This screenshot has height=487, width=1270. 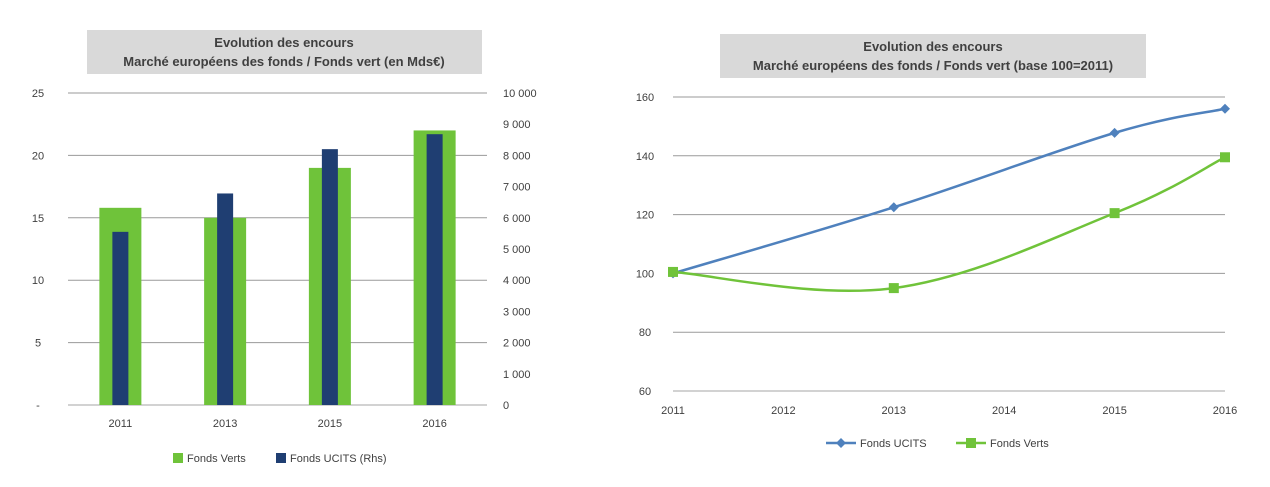 What do you see at coordinates (645, 98) in the screenshot?
I see `y-tick-label: 160` at bounding box center [645, 98].